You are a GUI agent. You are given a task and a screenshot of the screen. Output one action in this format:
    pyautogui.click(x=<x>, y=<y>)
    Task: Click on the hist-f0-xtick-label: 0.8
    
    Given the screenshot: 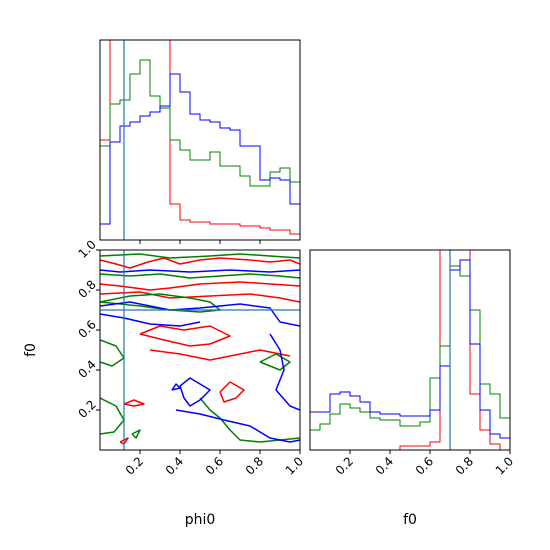 What is the action you would take?
    pyautogui.click(x=464, y=465)
    